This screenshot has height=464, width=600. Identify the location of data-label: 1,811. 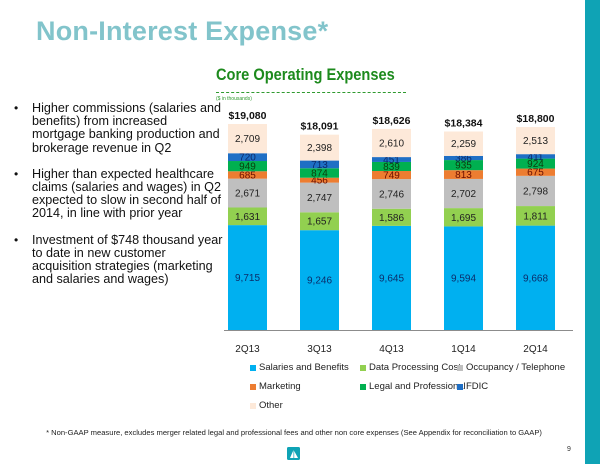
(535, 216).